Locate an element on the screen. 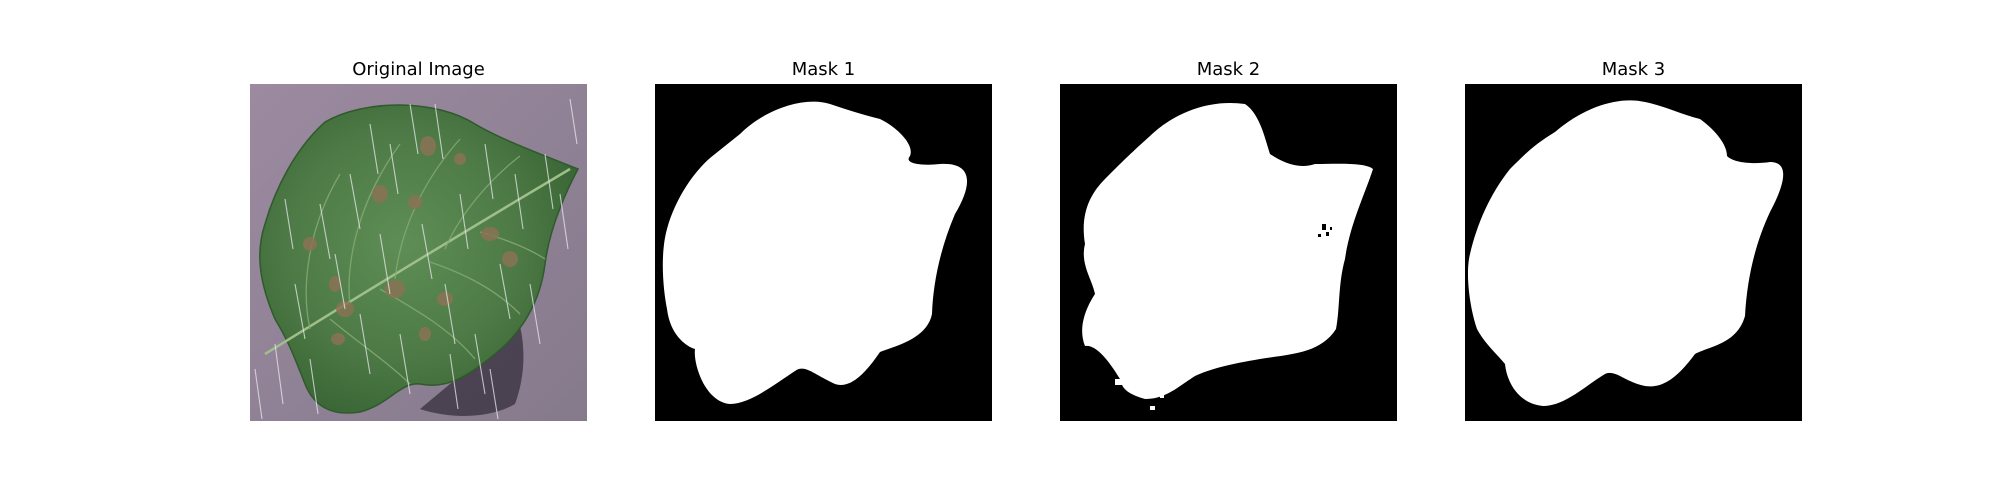 The height and width of the screenshot is (500, 2000). rain-streaks is located at coordinates (416, 259).